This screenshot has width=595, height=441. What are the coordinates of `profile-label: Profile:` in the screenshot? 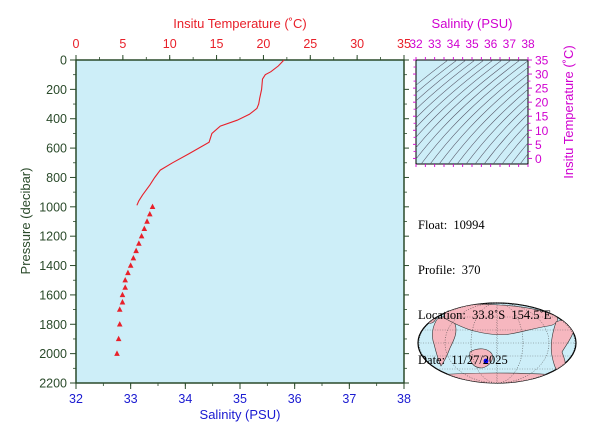 It's located at (437, 270).